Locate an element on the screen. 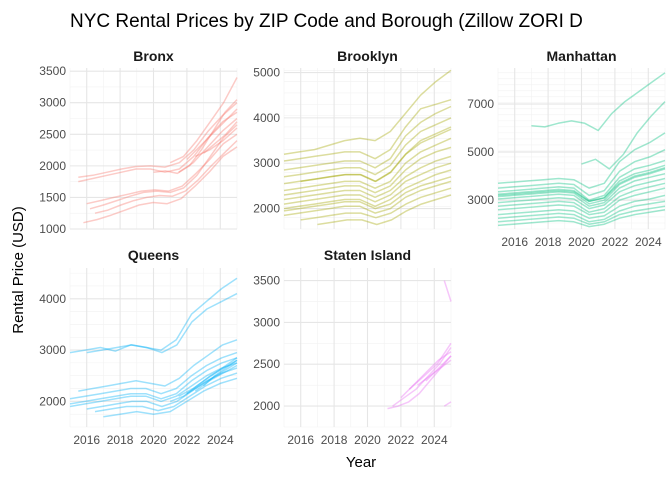  panel-title-queens: Queens is located at coordinates (154, 255).